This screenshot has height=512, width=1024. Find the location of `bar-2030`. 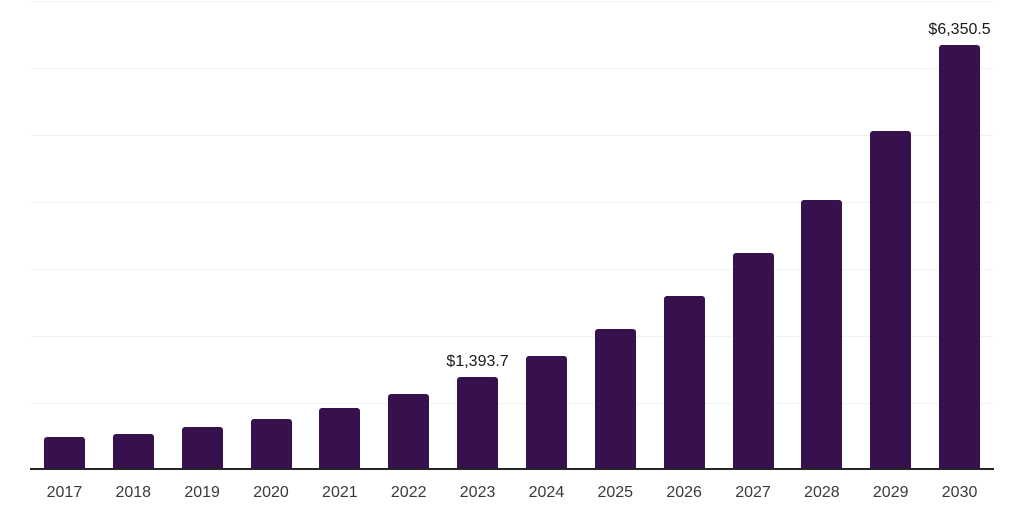

bar-2030 is located at coordinates (960, 257).